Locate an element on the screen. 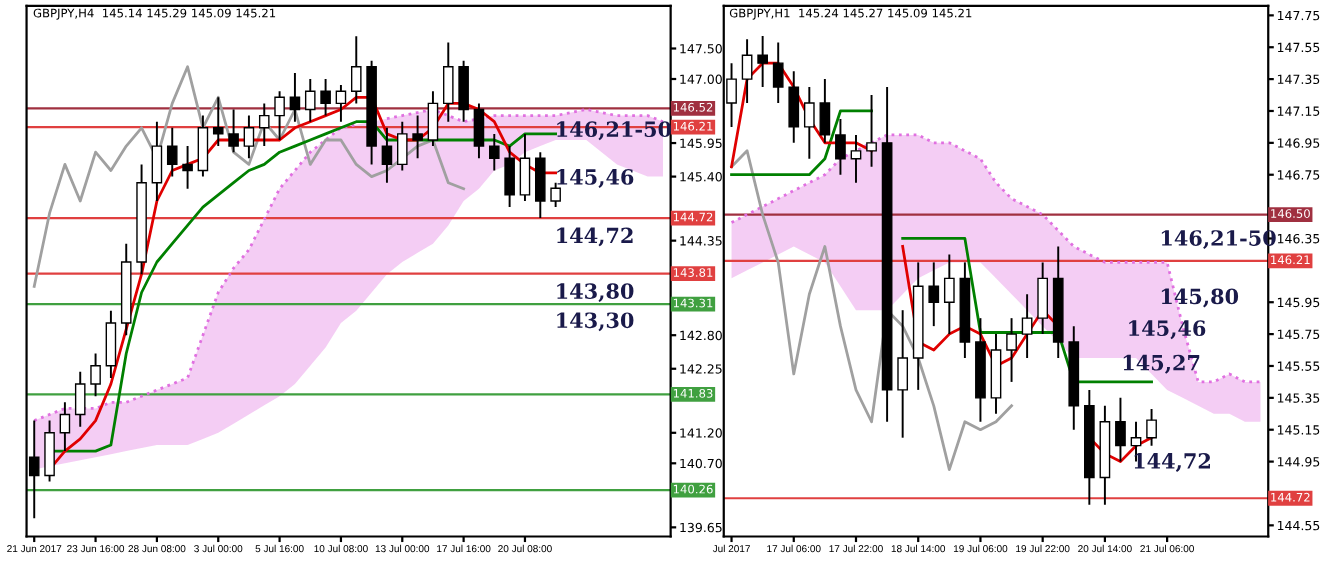 Image resolution: width=1328 pixels, height=580 pixels. annotation: 143,30 is located at coordinates (595, 322).